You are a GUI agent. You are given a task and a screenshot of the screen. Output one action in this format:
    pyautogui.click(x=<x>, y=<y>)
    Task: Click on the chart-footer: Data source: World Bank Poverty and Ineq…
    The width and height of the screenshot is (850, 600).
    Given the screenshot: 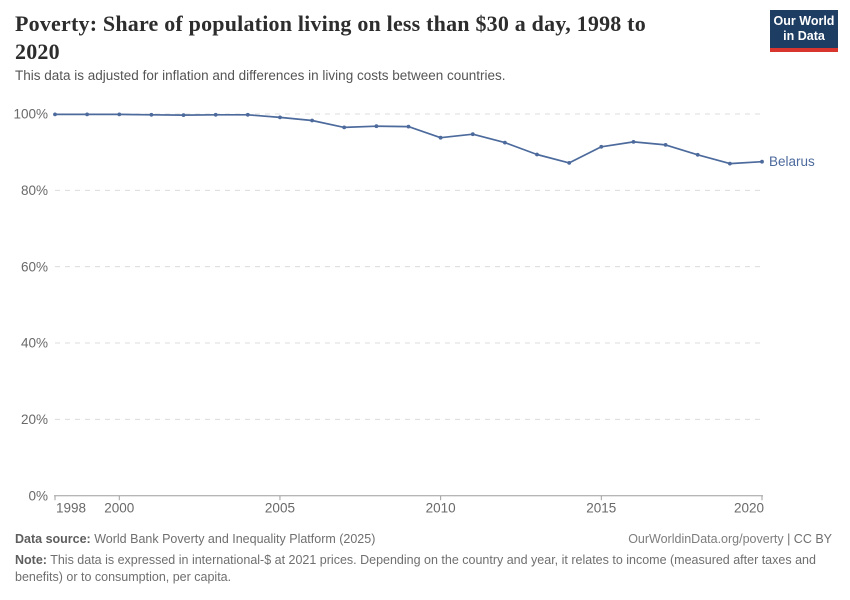 What is the action you would take?
    pyautogui.click(x=423, y=558)
    